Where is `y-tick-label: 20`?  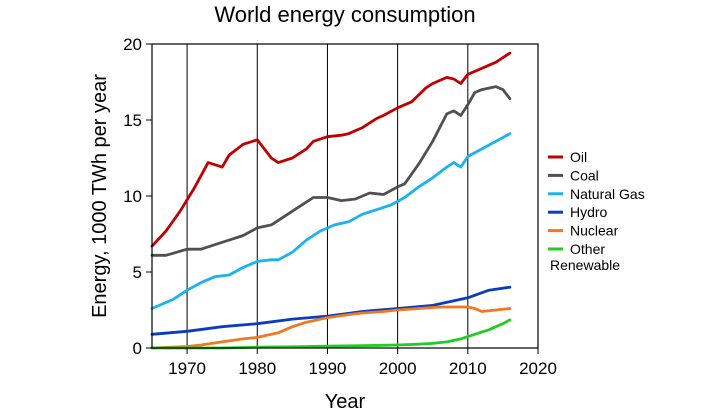
y-tick-label: 20 is located at coordinates (132, 44).